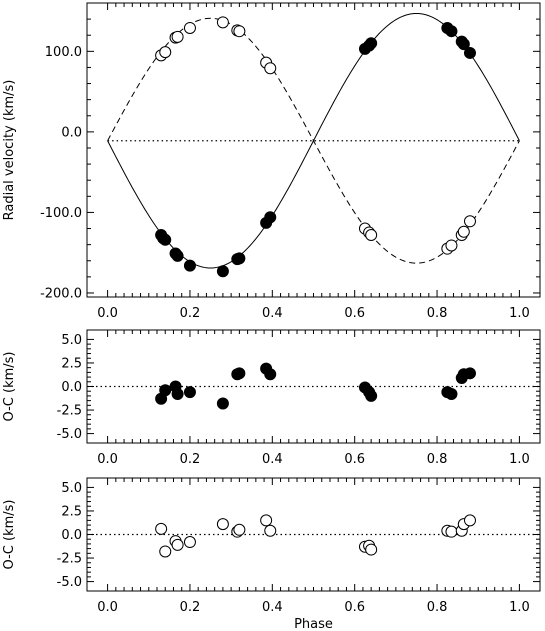 This screenshot has height=631, width=545. Describe the element at coordinates (61, 293) in the screenshot. I see `y-tick-label: -200.0` at that location.